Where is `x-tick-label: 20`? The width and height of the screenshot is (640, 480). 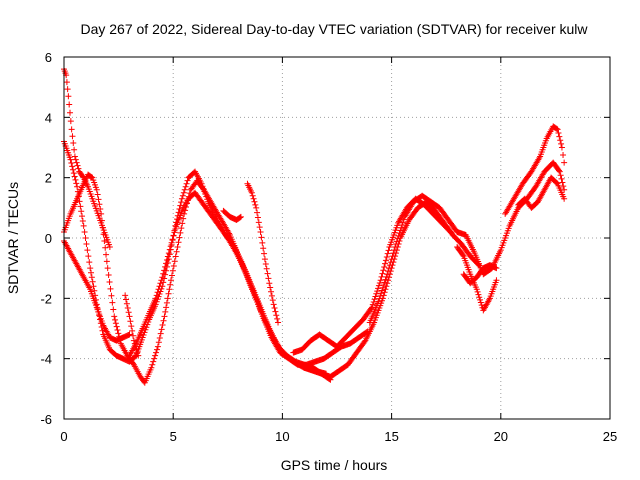 x-tick-label: 20 is located at coordinates (501, 436).